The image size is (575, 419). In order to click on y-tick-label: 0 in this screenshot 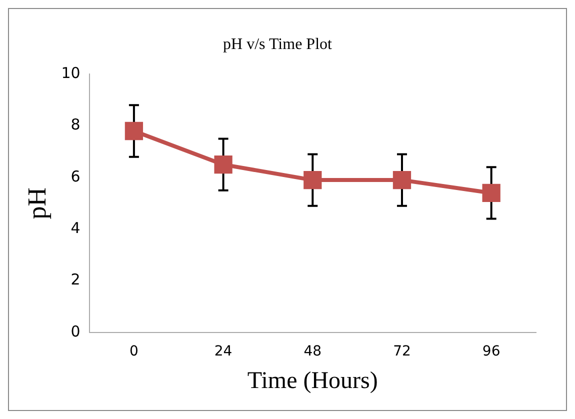, I will do `click(75, 331)`.